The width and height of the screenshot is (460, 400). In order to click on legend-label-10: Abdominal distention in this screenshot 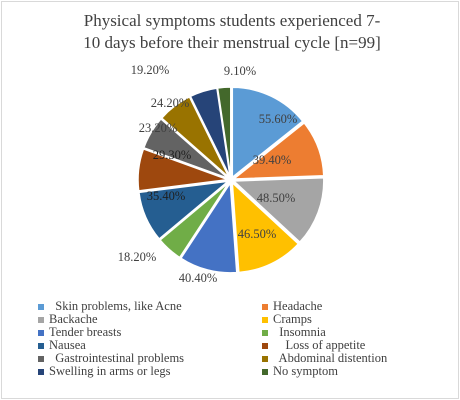, I will do `click(330, 358)`.